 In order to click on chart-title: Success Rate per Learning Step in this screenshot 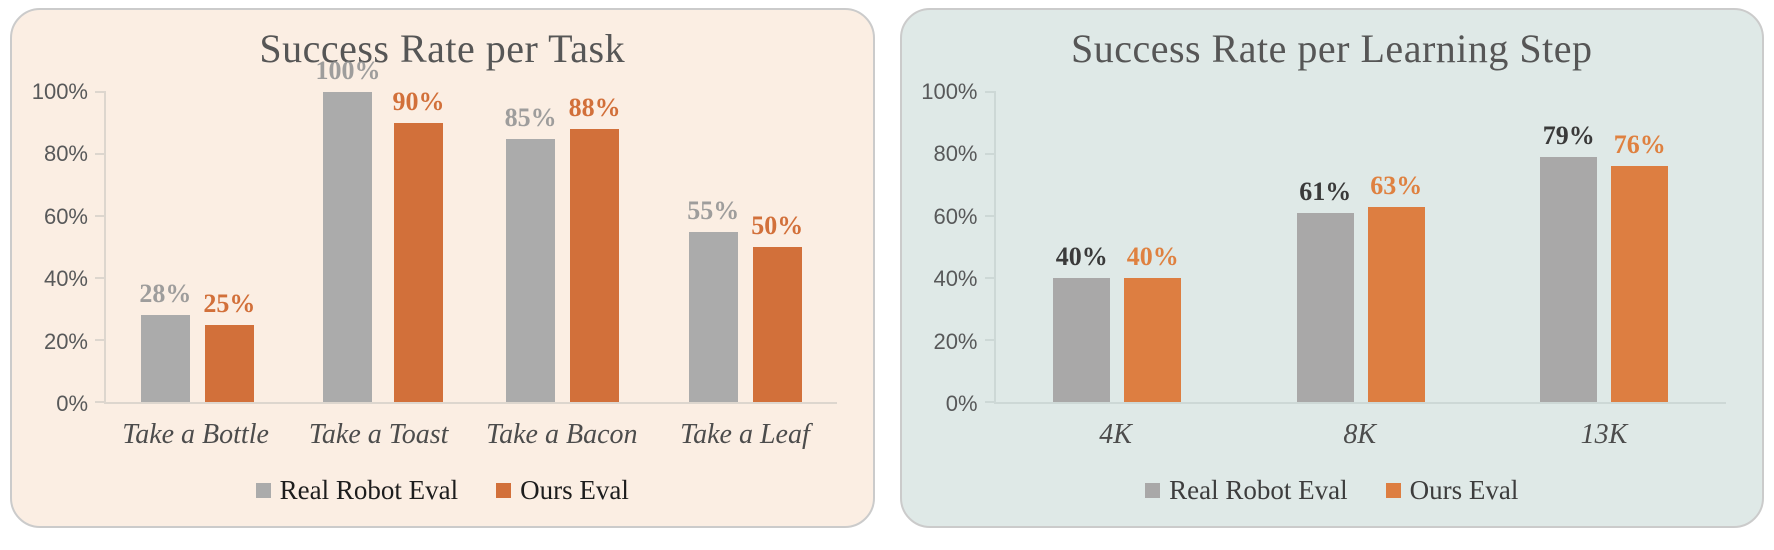, I will do `click(1331, 48)`.